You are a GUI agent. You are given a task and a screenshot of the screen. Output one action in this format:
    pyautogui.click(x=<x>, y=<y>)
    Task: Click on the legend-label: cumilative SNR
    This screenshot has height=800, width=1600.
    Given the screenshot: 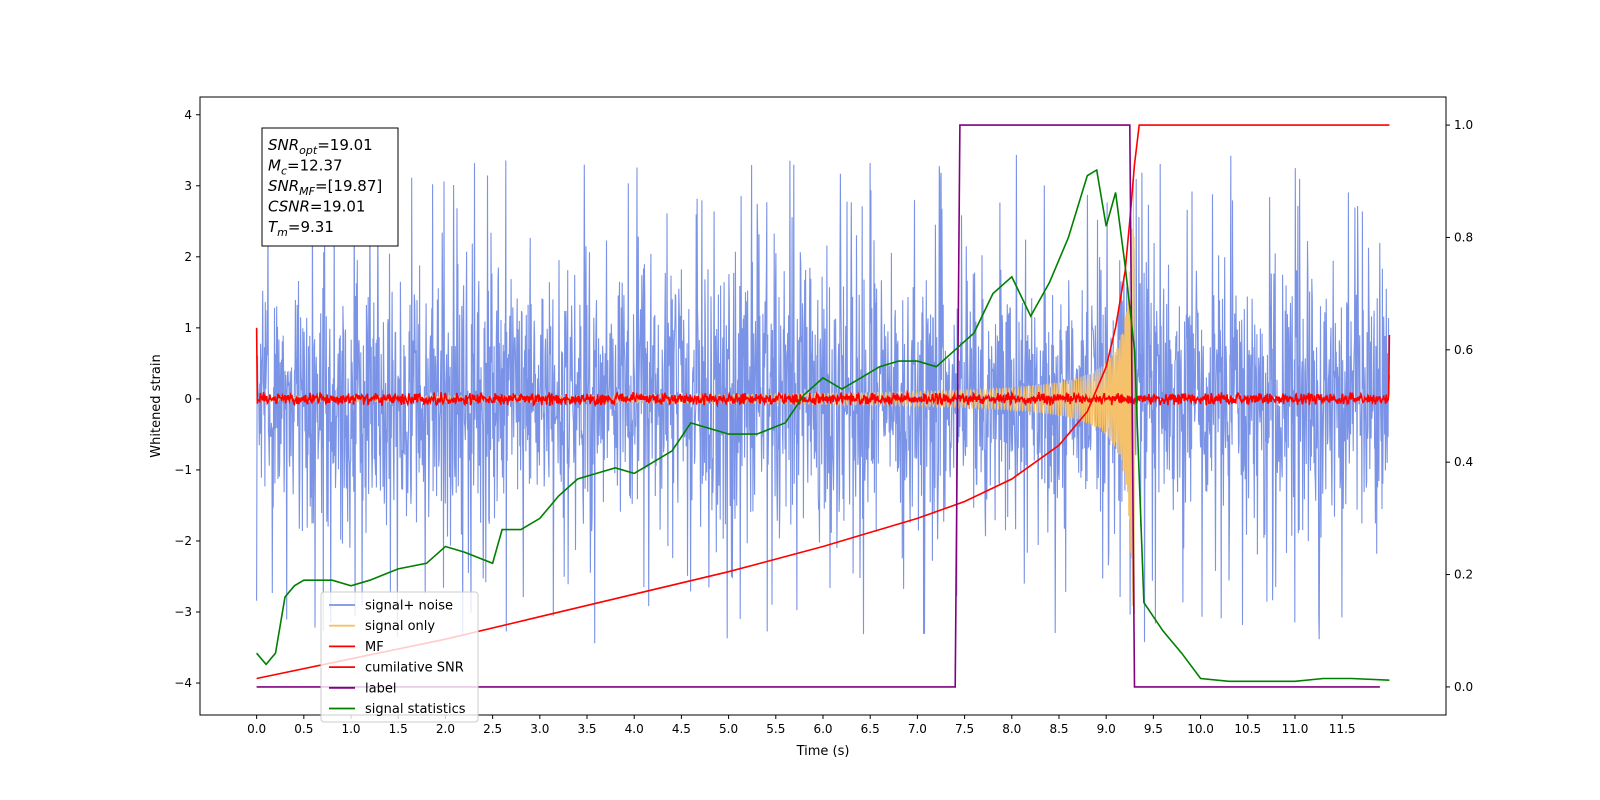 What is the action you would take?
    pyautogui.click(x=414, y=668)
    